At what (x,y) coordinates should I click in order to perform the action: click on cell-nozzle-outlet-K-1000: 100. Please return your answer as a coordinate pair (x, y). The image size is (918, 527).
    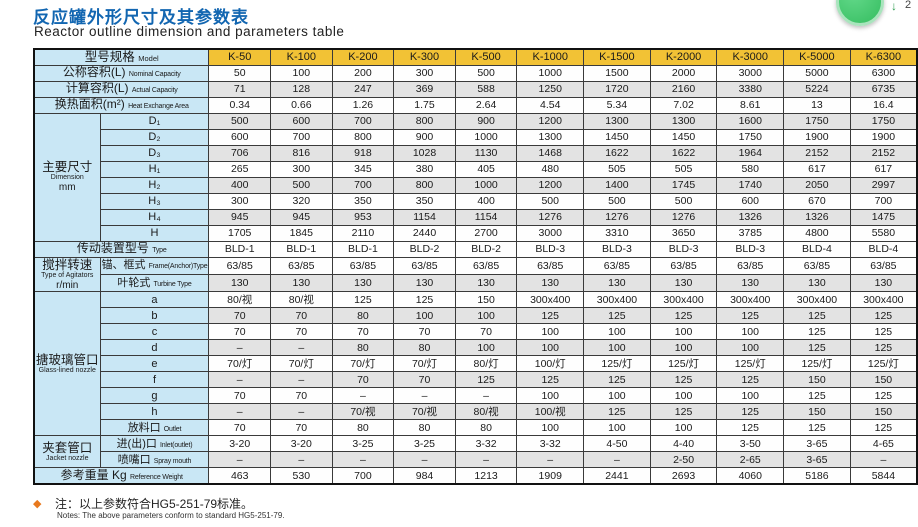
    Looking at the image, I should click on (550, 428).